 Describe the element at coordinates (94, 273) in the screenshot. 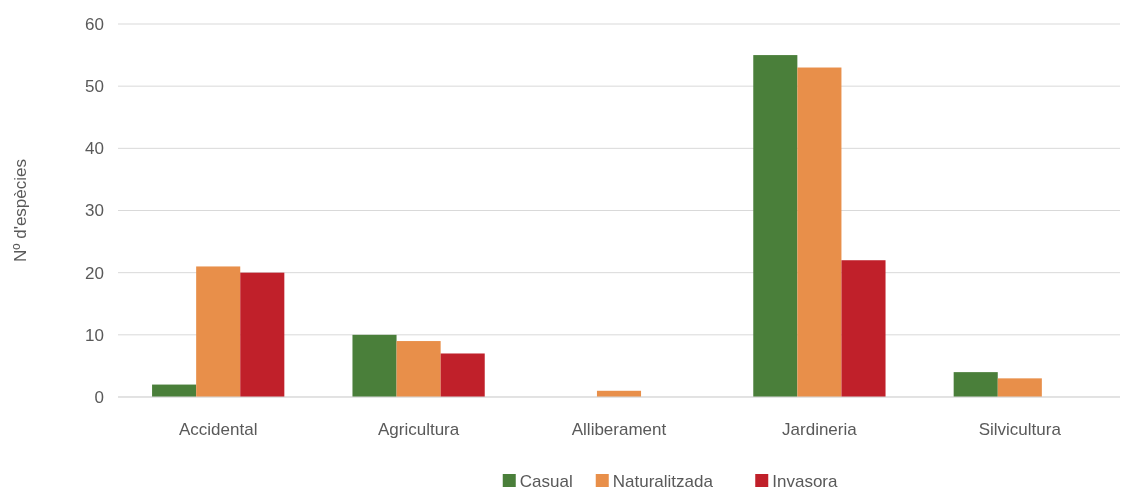

I see `y-tick-label: 20` at that location.